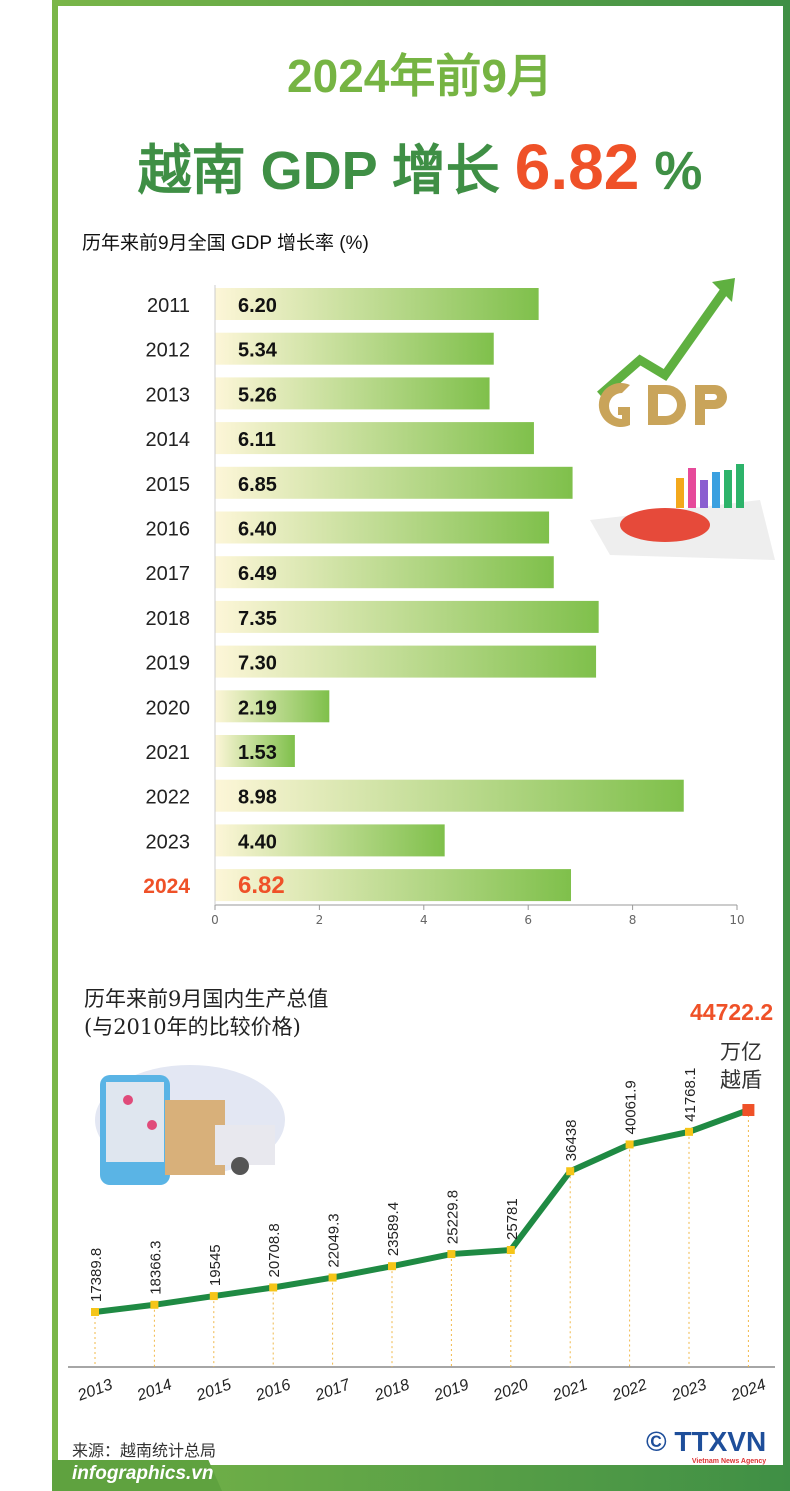 Image resolution: width=790 pixels, height=1491 pixels. What do you see at coordinates (720, 1441) in the screenshot?
I see `logo-text: TTXVN` at bounding box center [720, 1441].